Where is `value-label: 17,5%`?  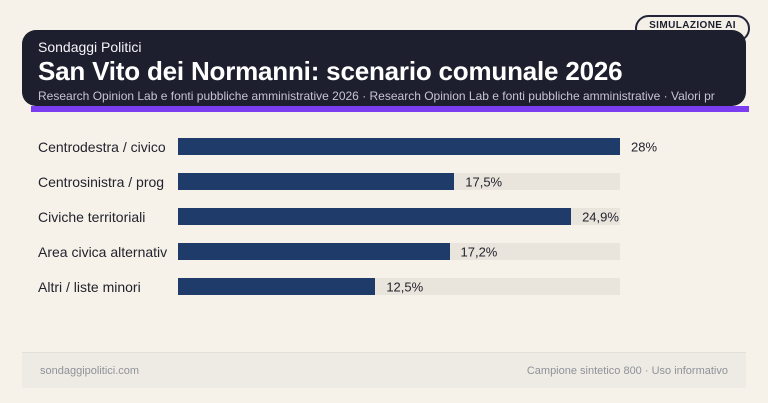
value-label: 17,5% is located at coordinates (484, 181).